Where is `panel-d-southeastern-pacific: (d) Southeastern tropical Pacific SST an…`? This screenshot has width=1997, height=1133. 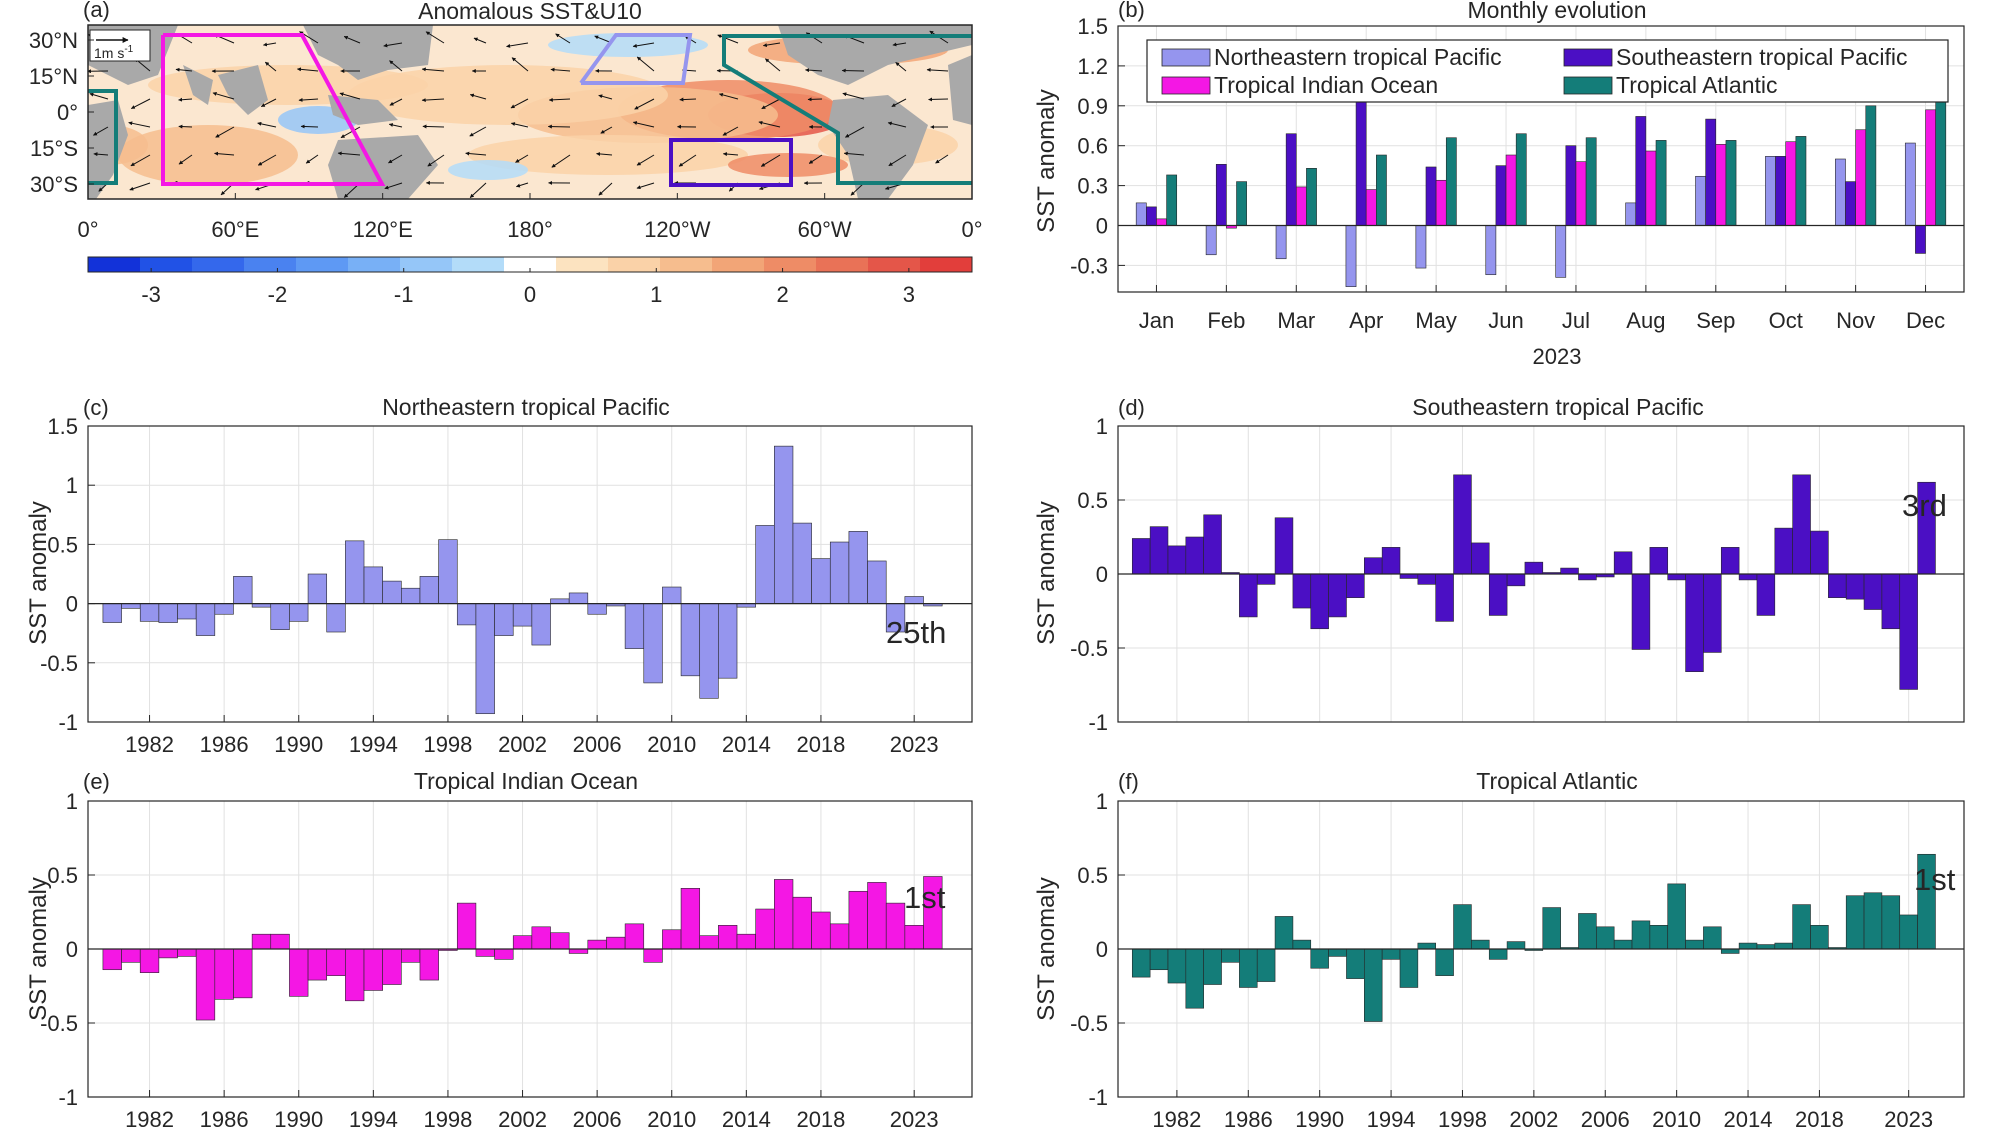 panel-d-southeastern-pacific: (d) Southeastern tropical Pacific SST an… is located at coordinates (1499, 564).